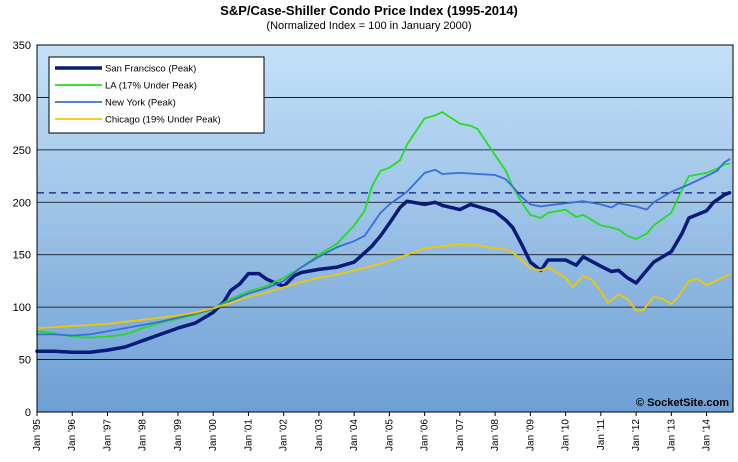 The width and height of the screenshot is (738, 462). What do you see at coordinates (150, 69) in the screenshot?
I see `legend-label: San Francisco (Peak)` at bounding box center [150, 69].